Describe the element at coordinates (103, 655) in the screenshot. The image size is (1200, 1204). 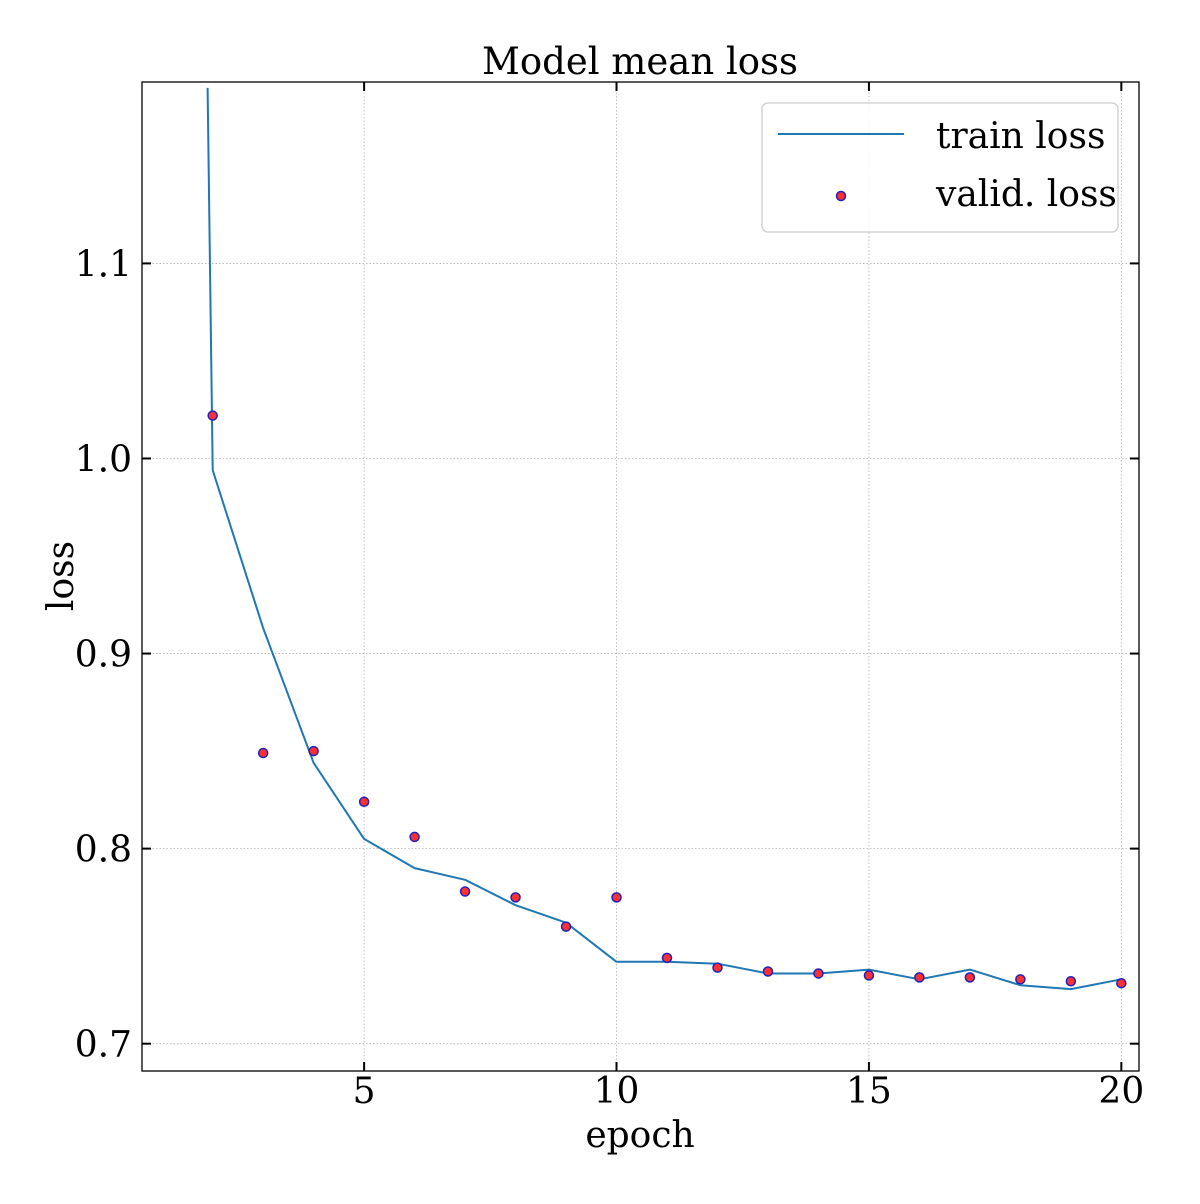
I see `y-tick-label: 0.9` at that location.